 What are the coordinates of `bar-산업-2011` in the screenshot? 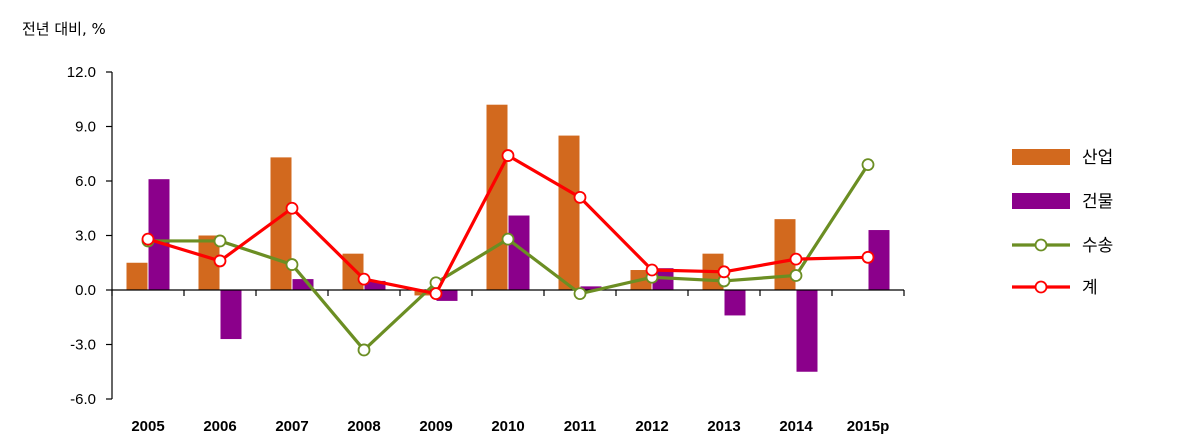 It's located at (569, 212).